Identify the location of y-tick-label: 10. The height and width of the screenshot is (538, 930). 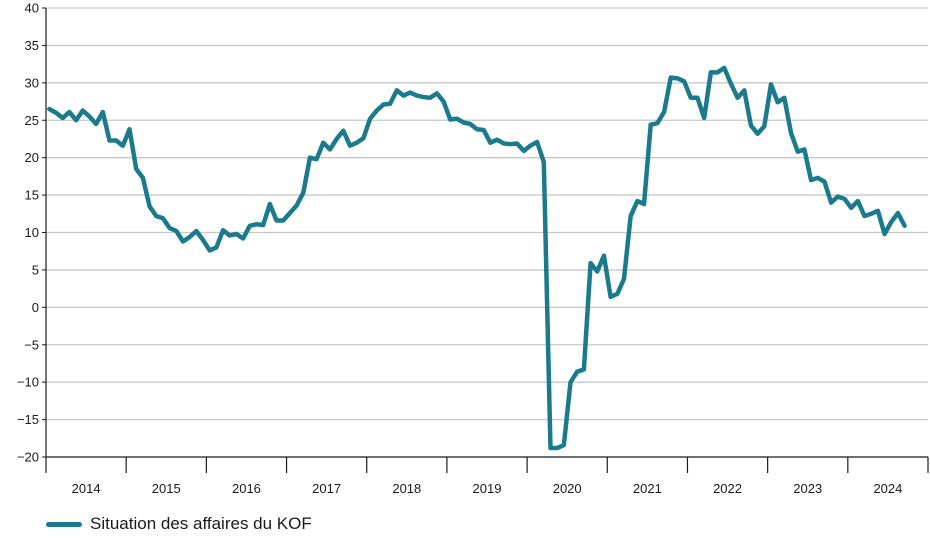
(32, 232).